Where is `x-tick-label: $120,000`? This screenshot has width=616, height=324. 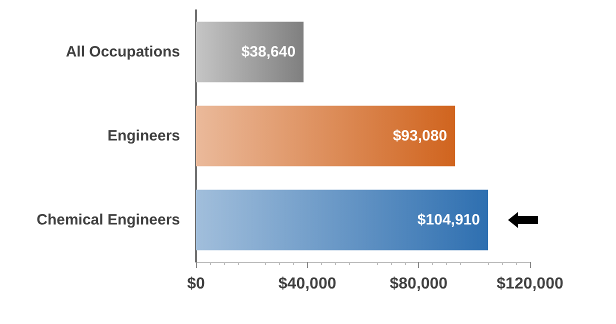 x-tick-label: $120,000 is located at coordinates (530, 284).